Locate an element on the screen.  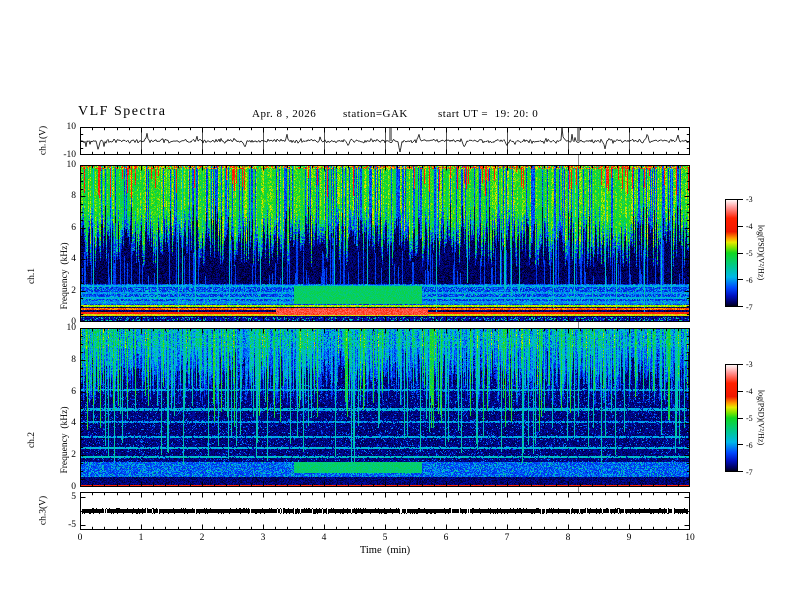
colorbar1-tick-label: -6 is located at coordinates (749, 280).